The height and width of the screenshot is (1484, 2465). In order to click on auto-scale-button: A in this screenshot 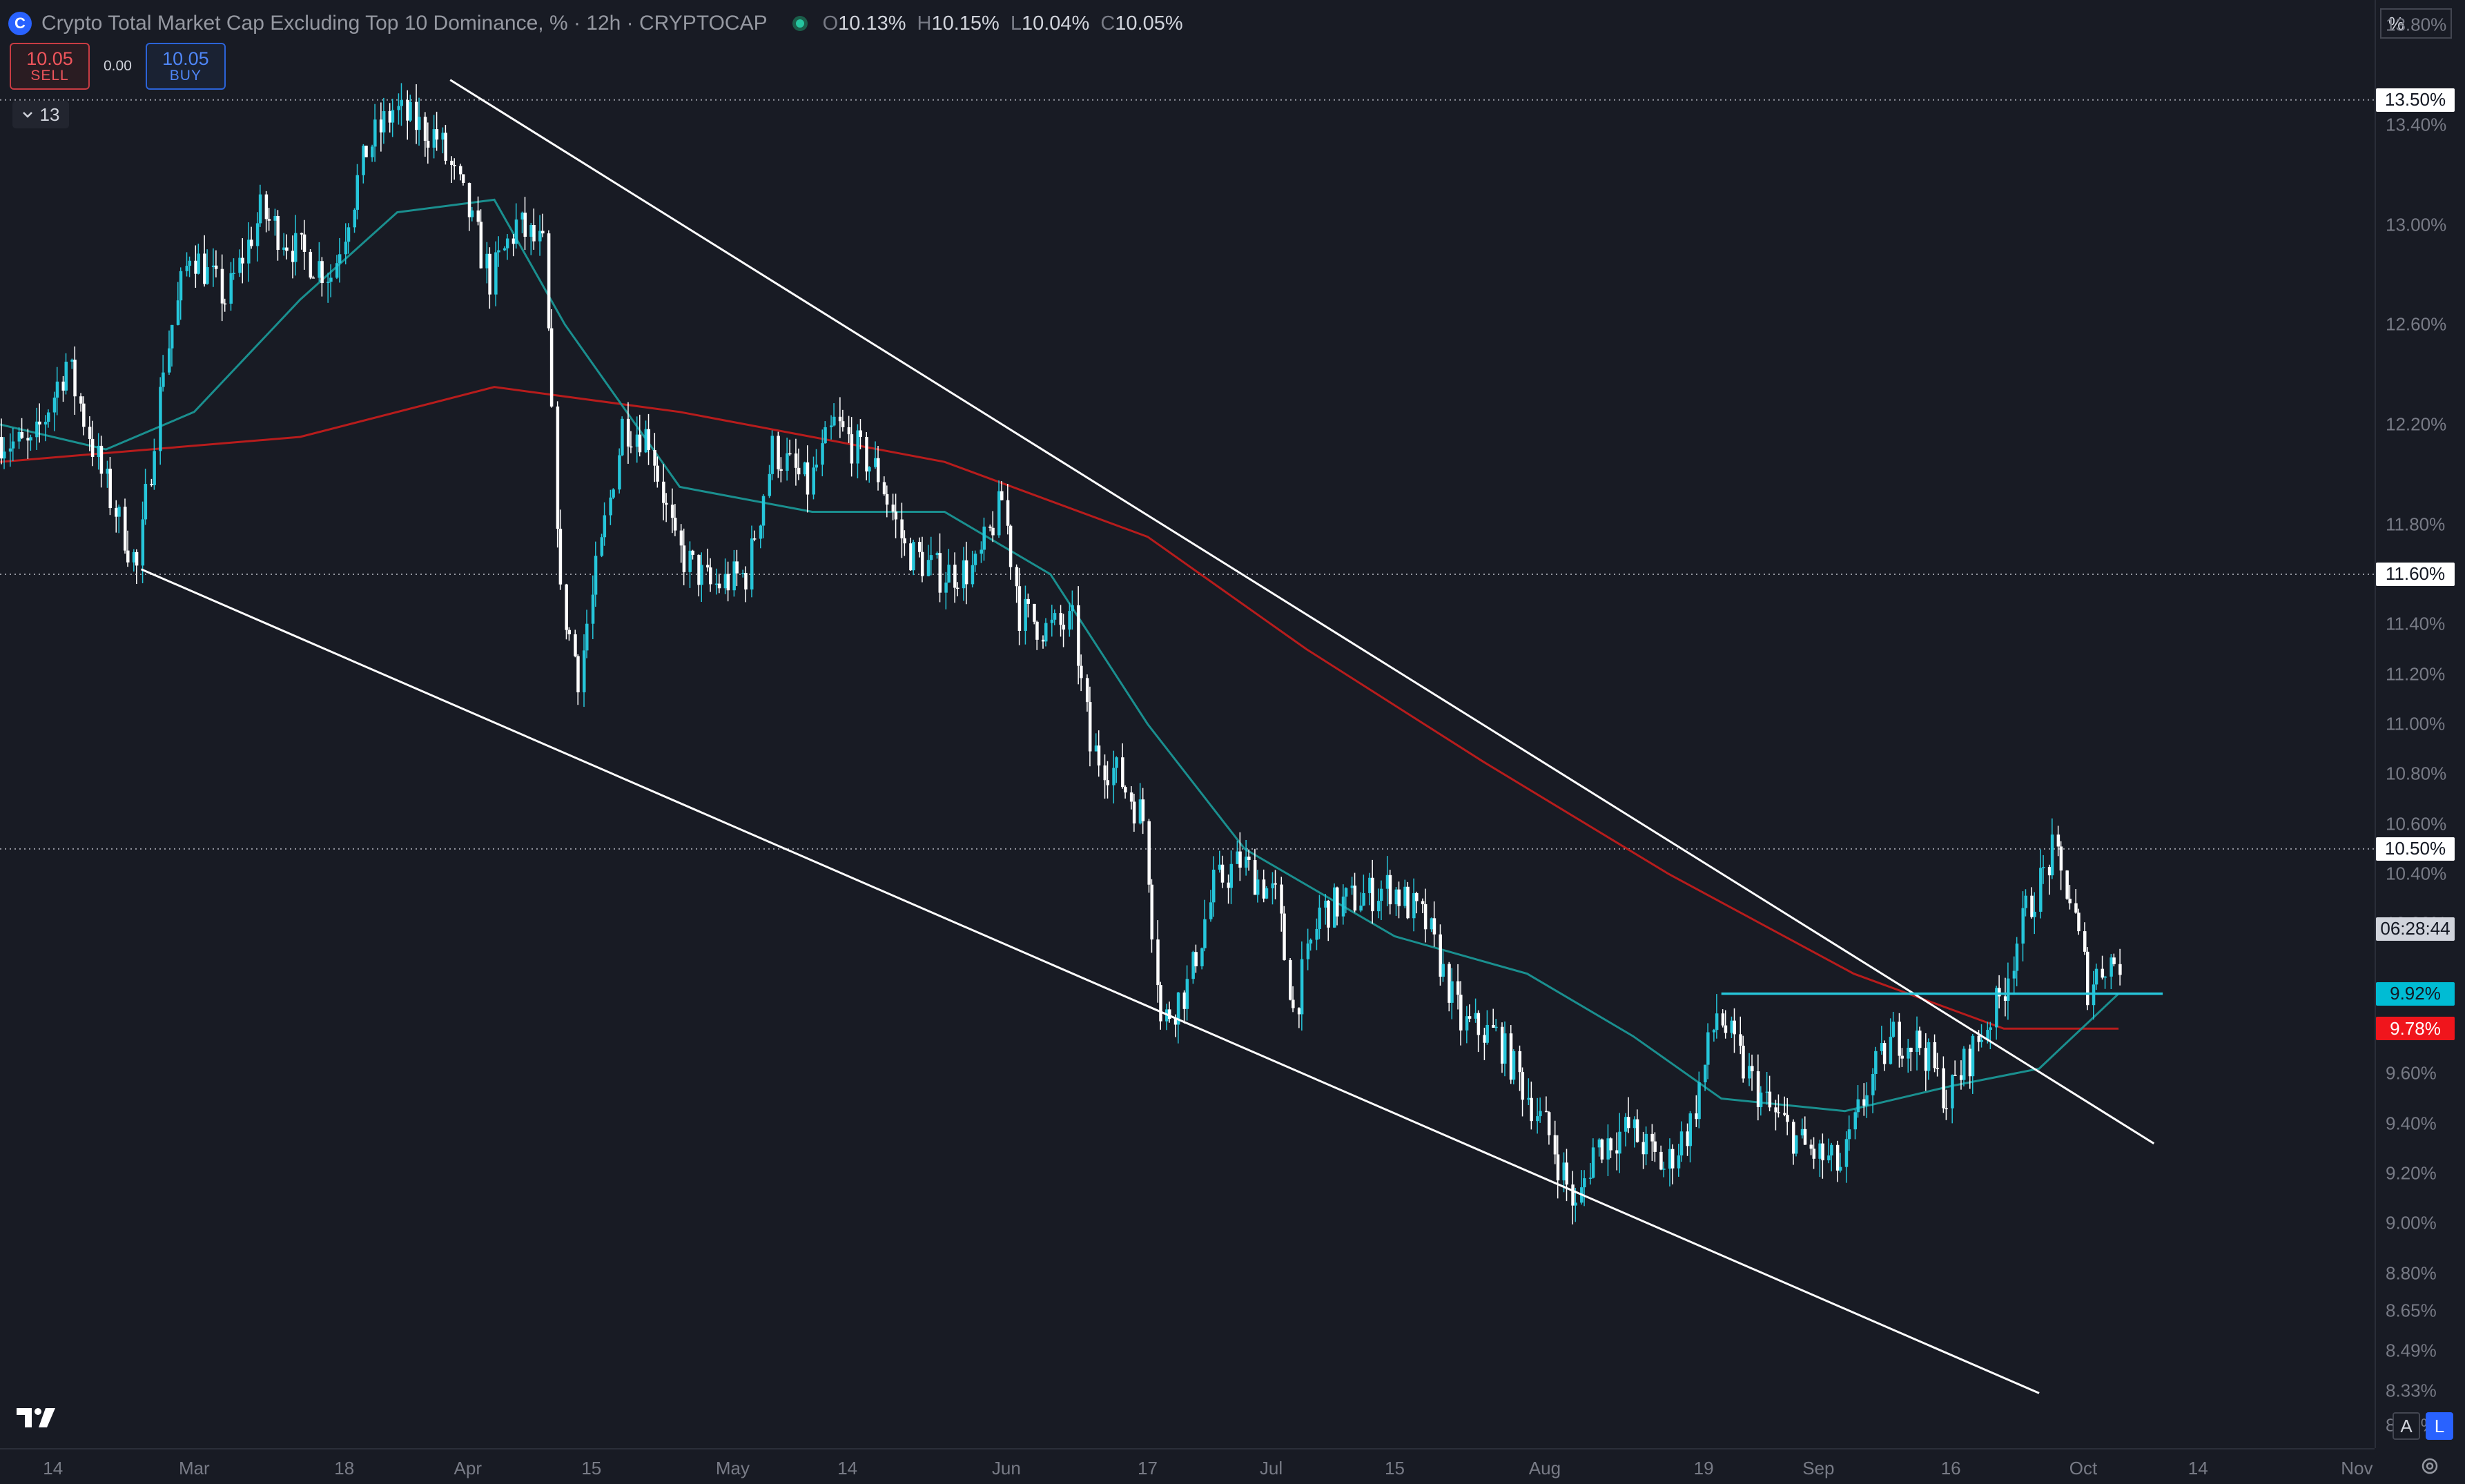, I will do `click(2406, 1426)`.